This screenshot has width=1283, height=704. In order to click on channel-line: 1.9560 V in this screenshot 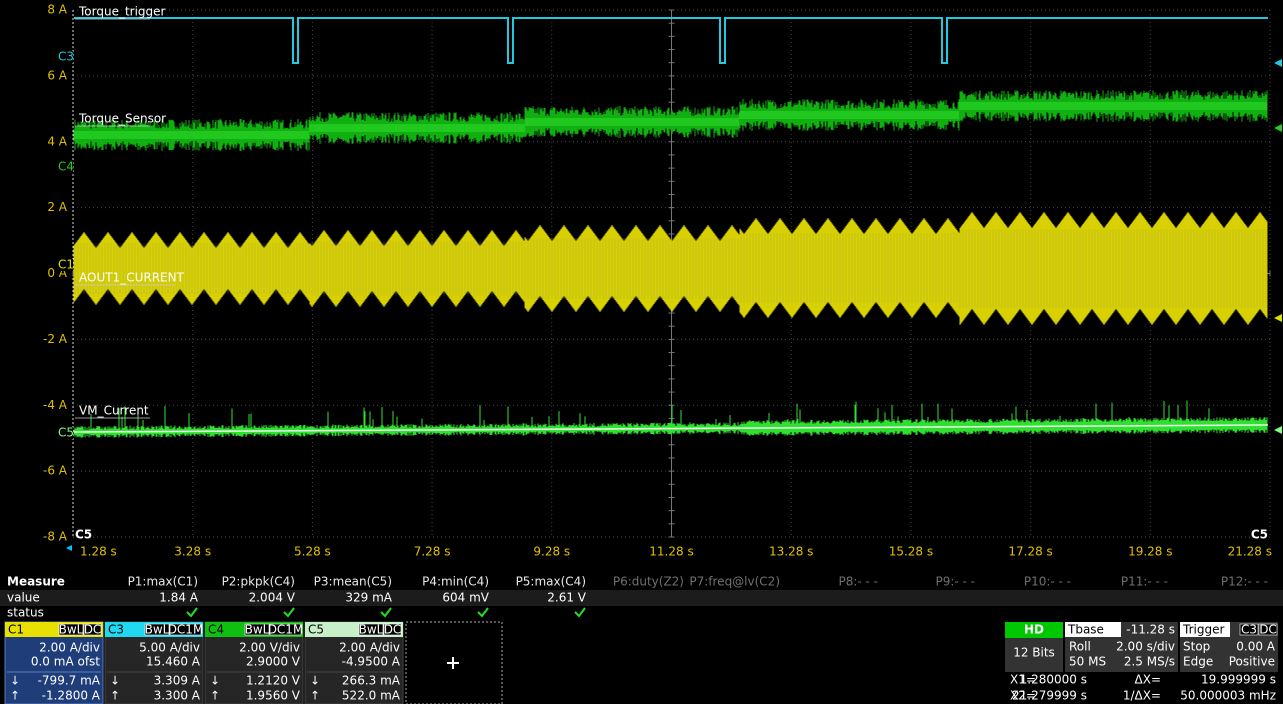, I will do `click(273, 696)`.